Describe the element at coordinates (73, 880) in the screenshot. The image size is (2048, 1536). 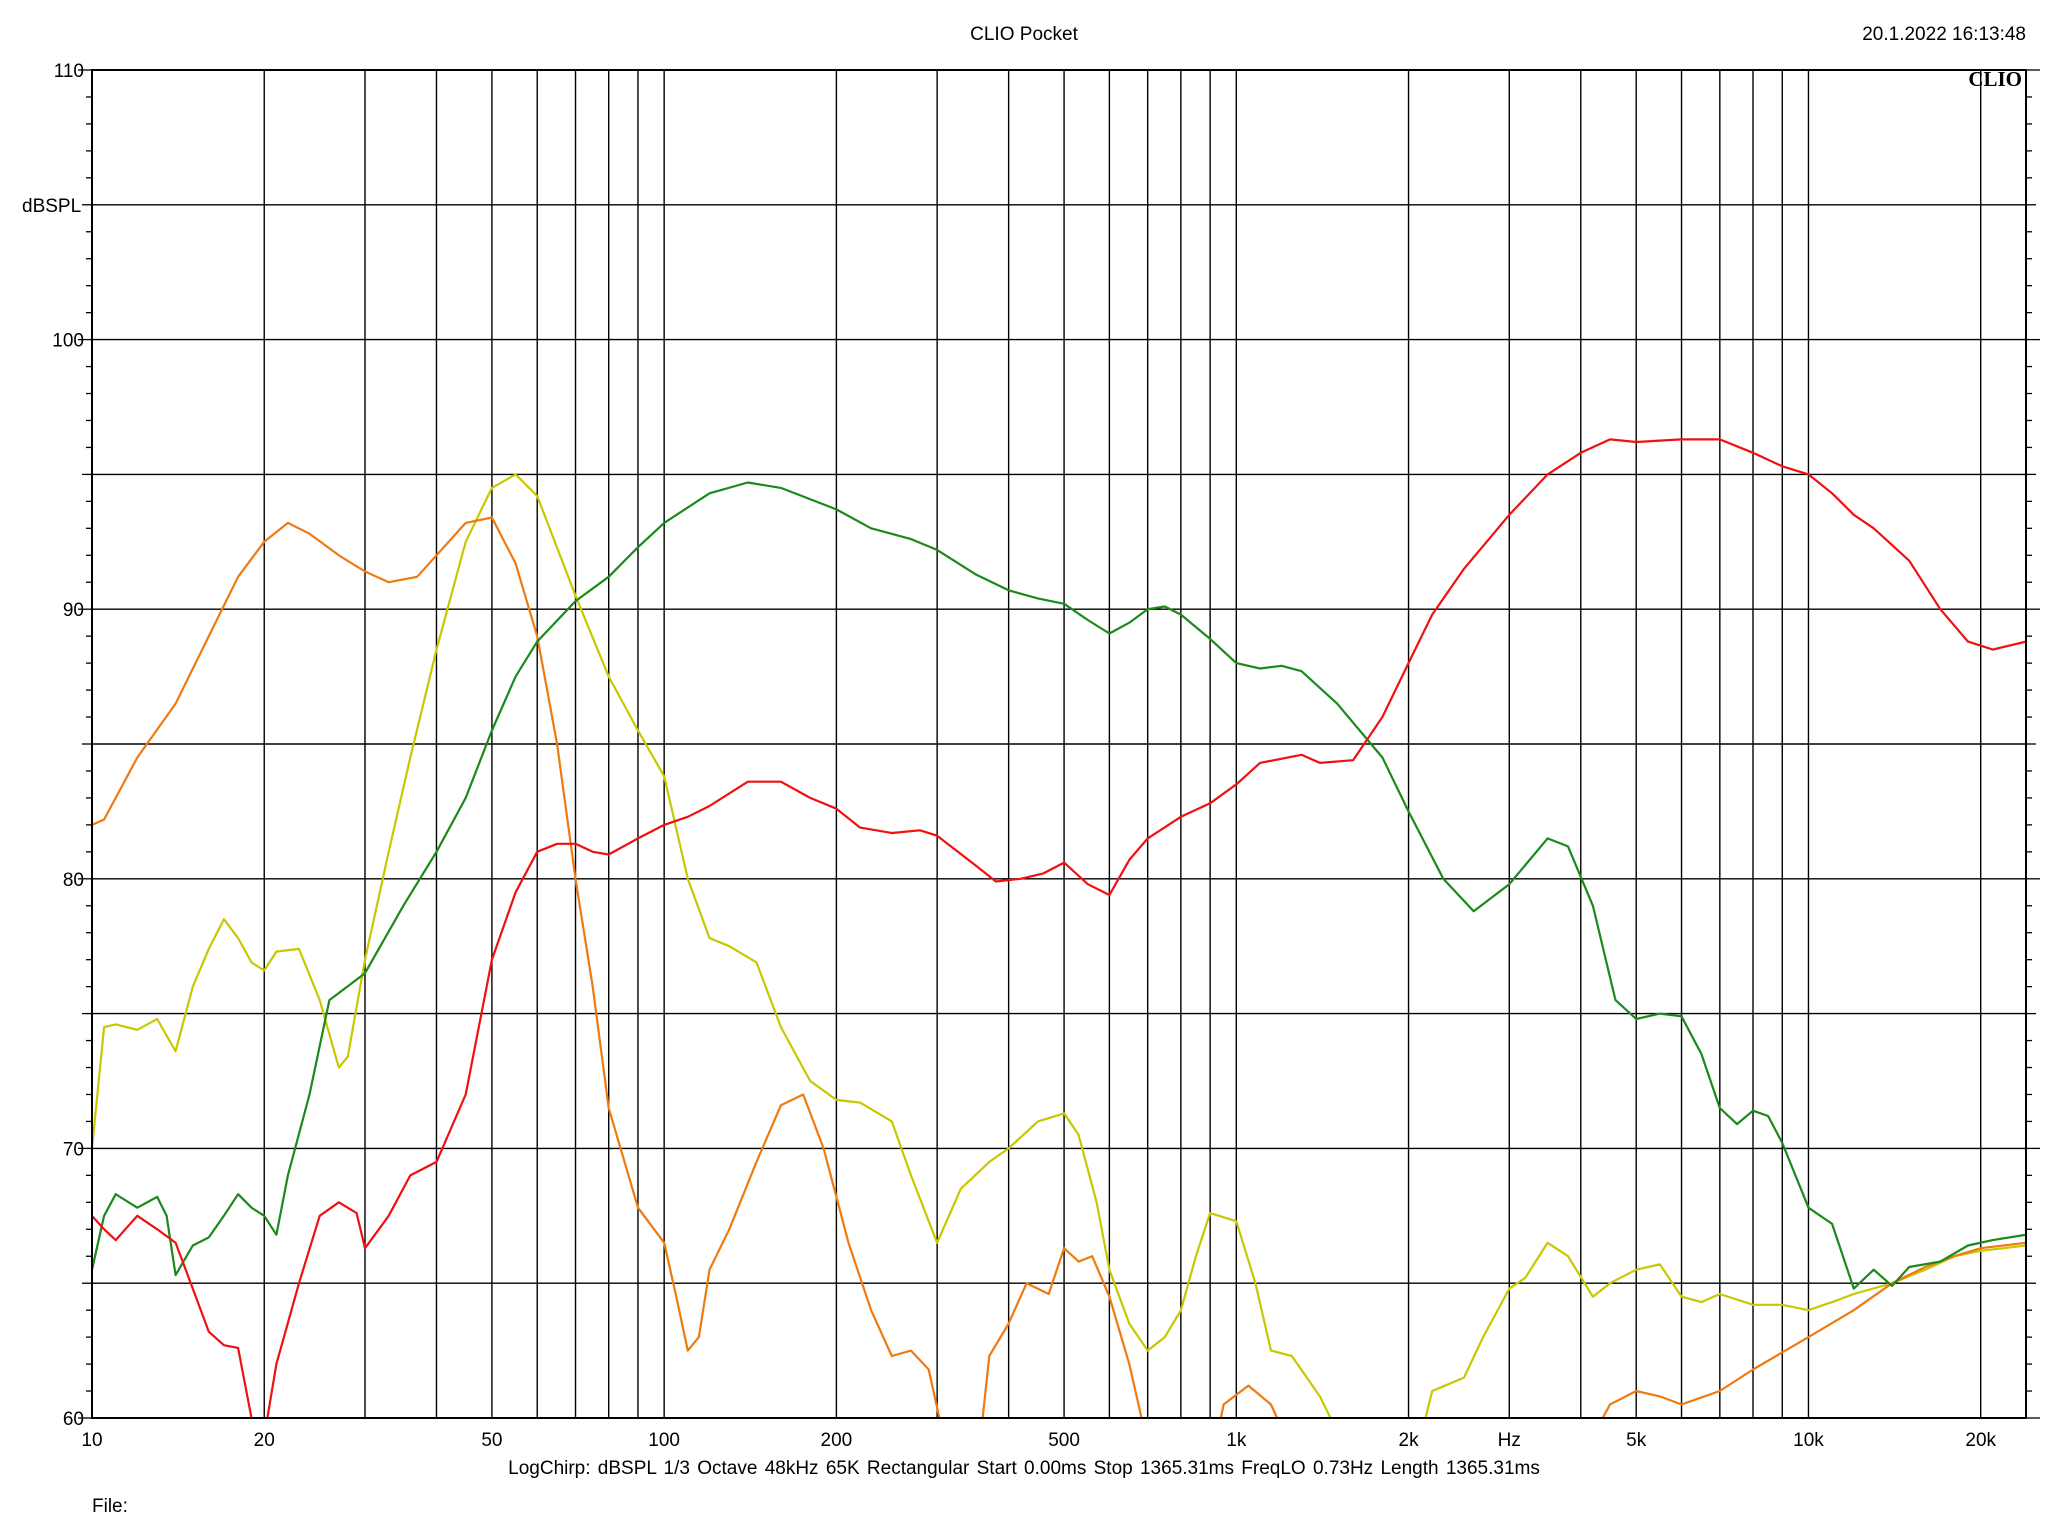
I see `y-tick-label: 80` at that location.